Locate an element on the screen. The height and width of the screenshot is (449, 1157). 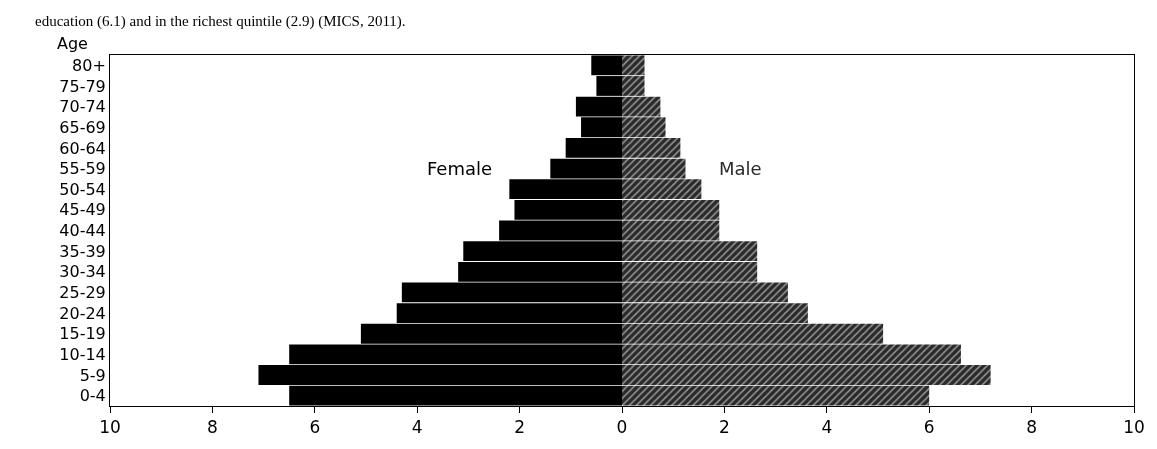
y-tick-label: 65-69 is located at coordinates (82, 127).